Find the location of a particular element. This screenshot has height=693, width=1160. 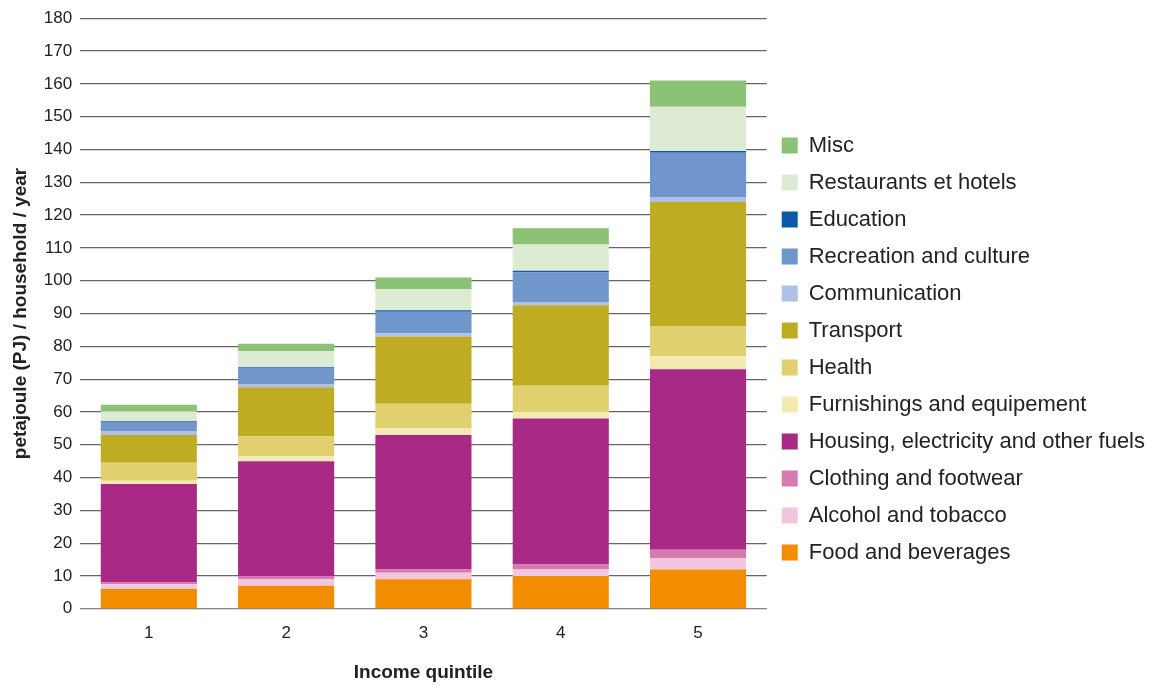

x-tick-label: 3 is located at coordinates (423, 632).